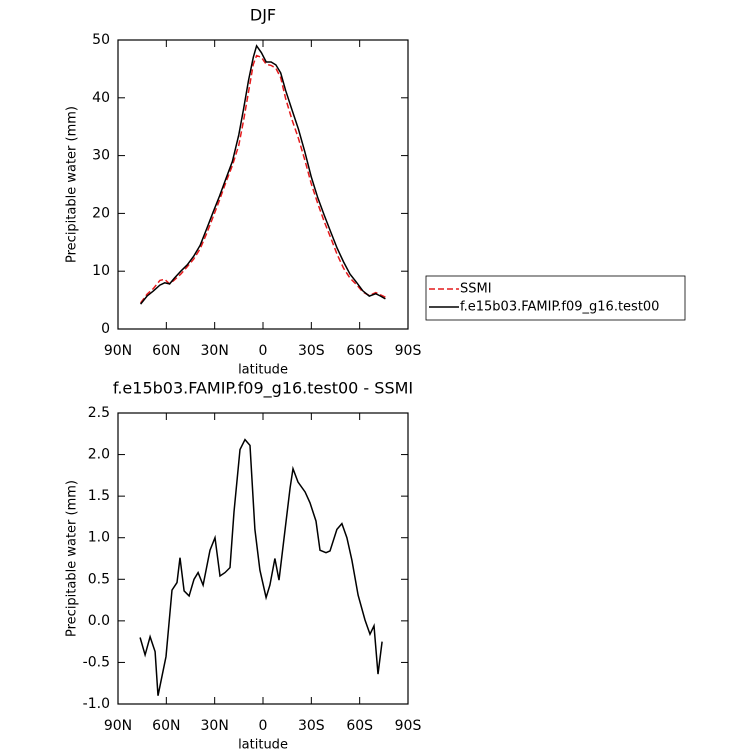 The height and width of the screenshot is (755, 733). I want to click on y-tick-label: 0, so click(105, 329).